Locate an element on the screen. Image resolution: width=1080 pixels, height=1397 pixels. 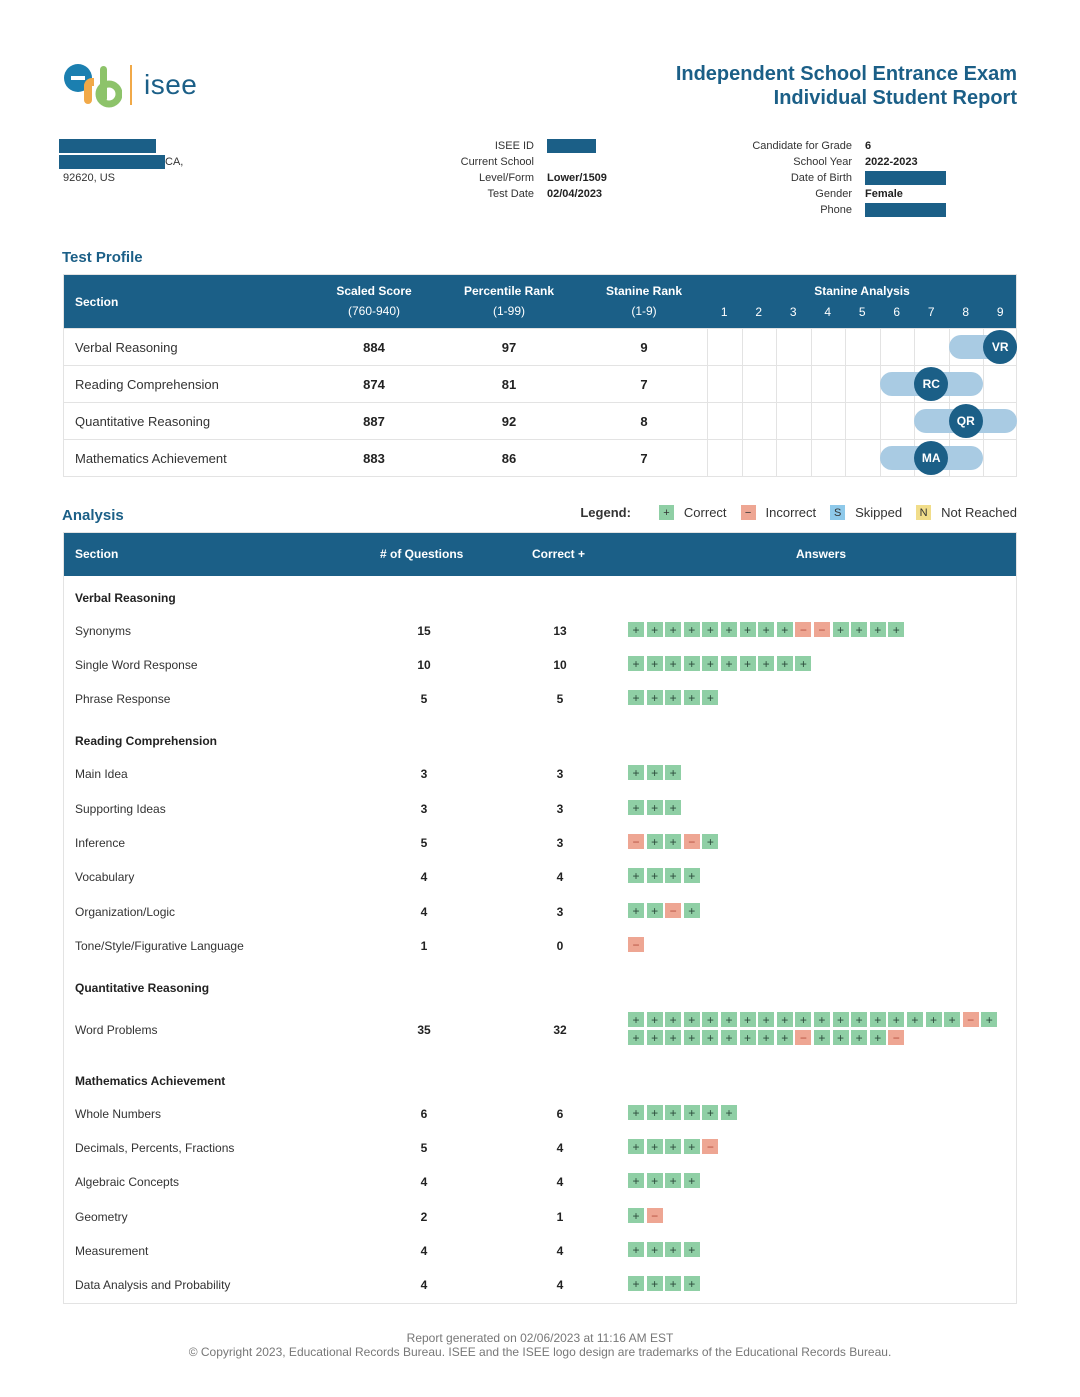
analysis-header-answers: Answers is located at coordinates (821, 554).